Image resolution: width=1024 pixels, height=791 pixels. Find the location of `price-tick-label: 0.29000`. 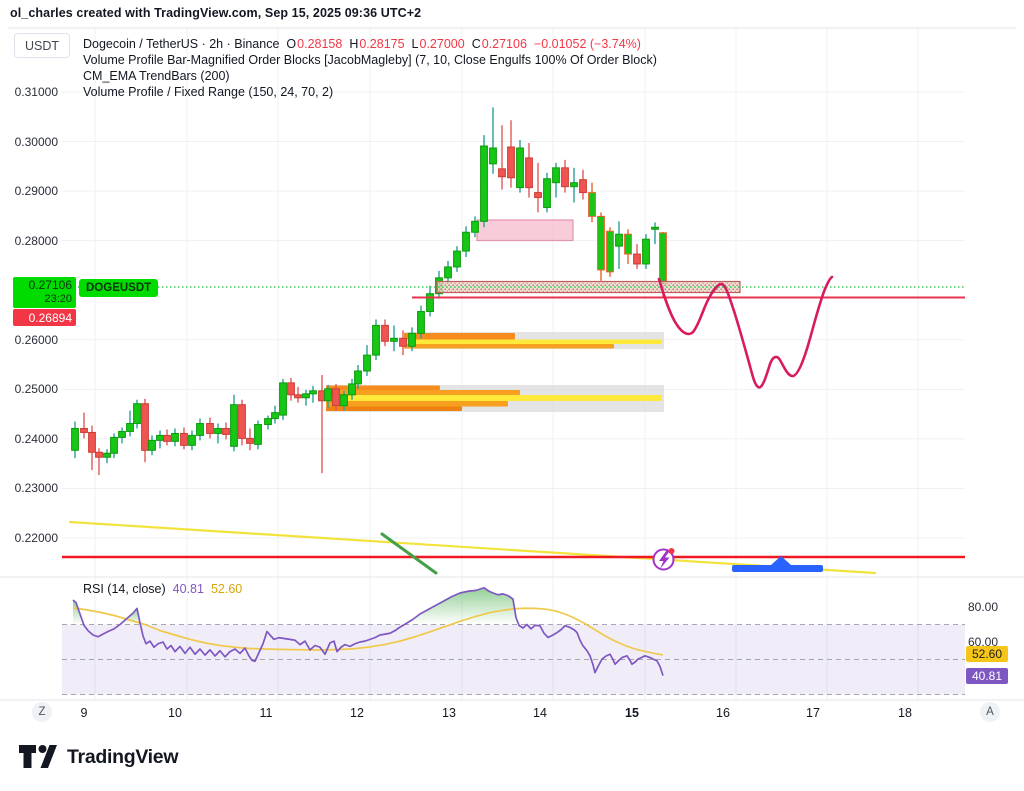

price-tick-label: 0.29000 is located at coordinates (36, 191).